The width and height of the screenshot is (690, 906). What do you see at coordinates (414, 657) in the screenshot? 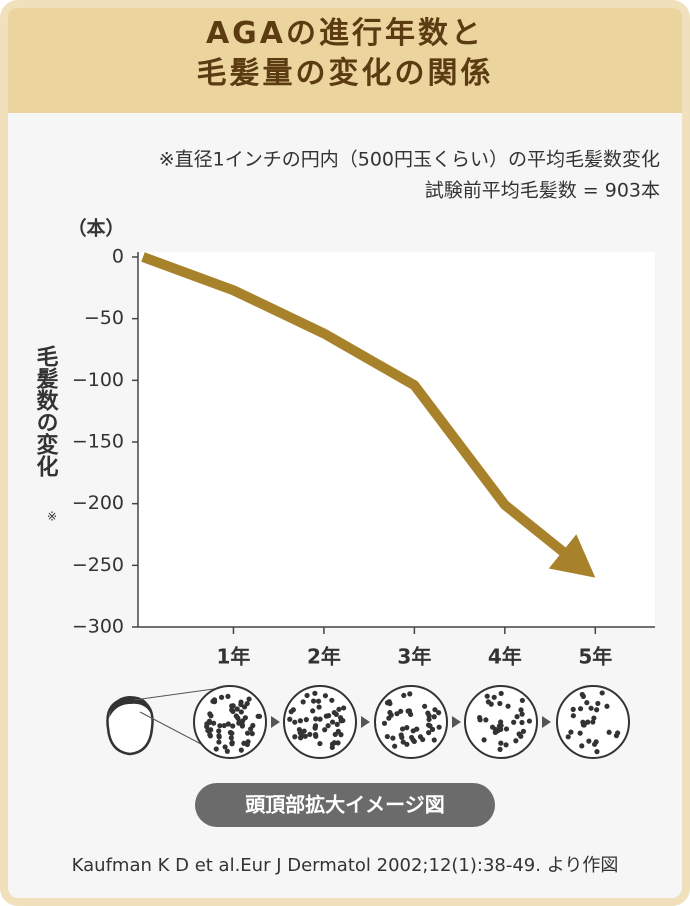
I see `x-tick-label: 3年` at bounding box center [414, 657].